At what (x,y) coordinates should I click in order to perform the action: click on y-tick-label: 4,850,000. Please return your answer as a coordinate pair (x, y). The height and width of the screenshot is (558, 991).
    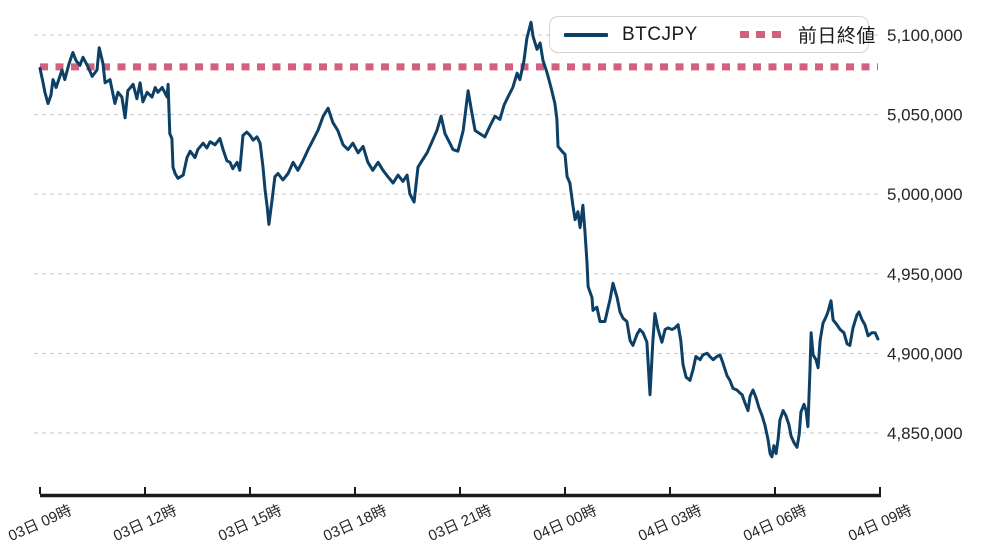
    Looking at the image, I should click on (925, 433).